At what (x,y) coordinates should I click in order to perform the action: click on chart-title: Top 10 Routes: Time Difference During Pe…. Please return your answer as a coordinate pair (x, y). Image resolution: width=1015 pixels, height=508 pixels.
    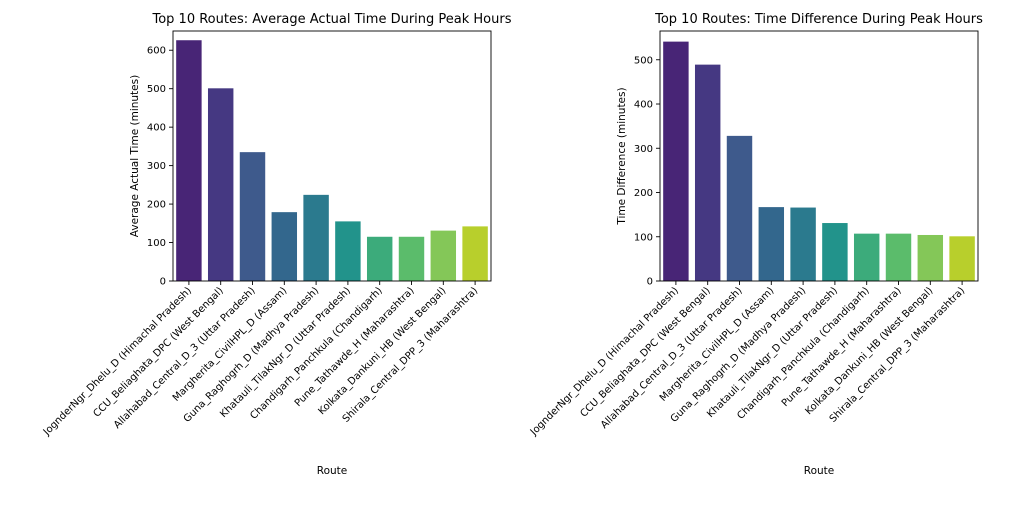
    Looking at the image, I should click on (818, 19).